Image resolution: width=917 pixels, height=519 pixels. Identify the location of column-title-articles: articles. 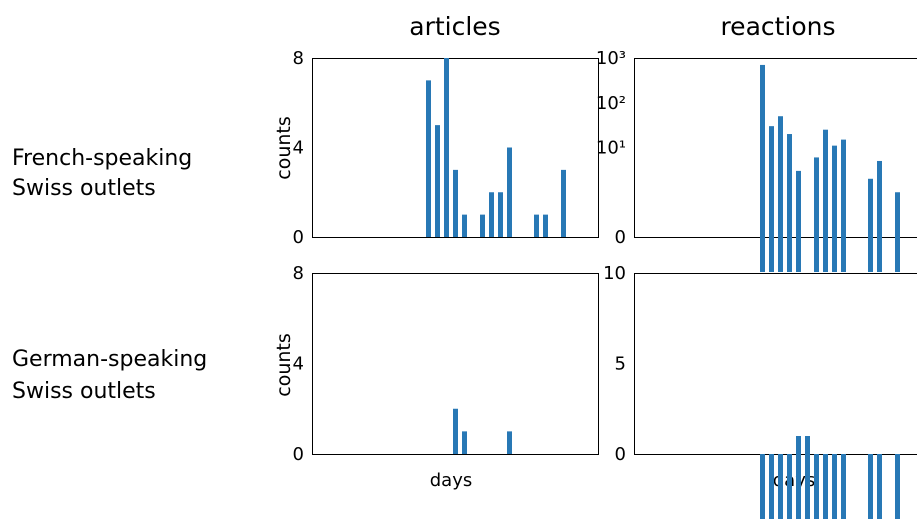
(454, 26).